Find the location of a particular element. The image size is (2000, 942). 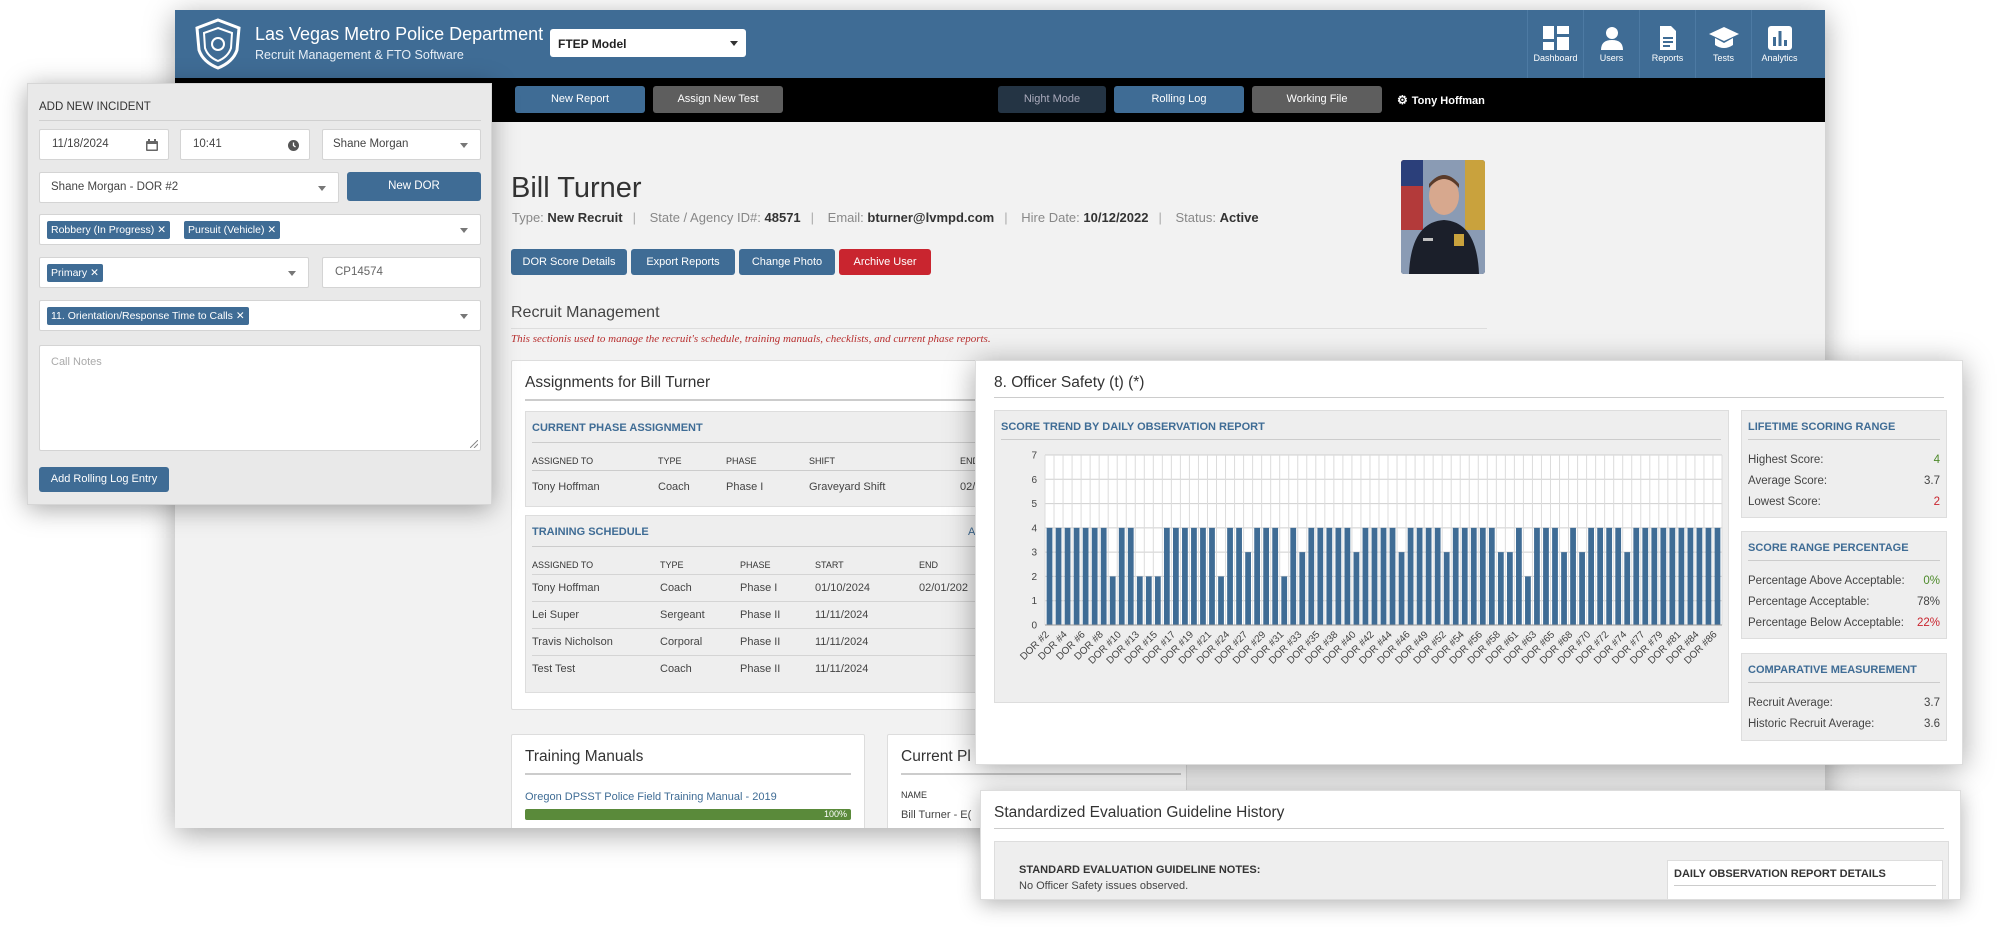

resize-handle-icon is located at coordinates (474, 444).